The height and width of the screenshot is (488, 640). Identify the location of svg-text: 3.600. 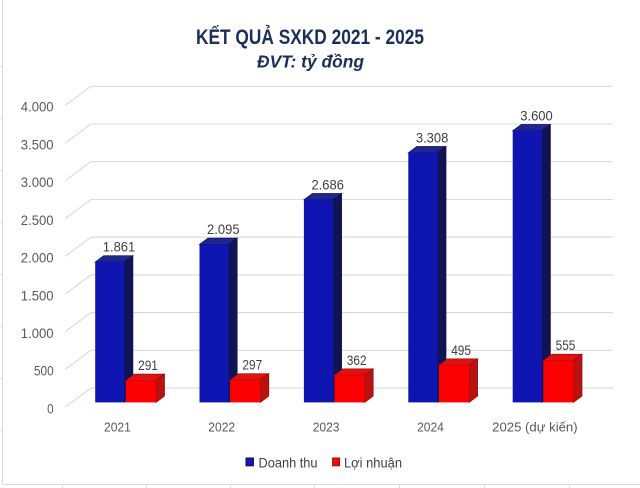
(536, 117).